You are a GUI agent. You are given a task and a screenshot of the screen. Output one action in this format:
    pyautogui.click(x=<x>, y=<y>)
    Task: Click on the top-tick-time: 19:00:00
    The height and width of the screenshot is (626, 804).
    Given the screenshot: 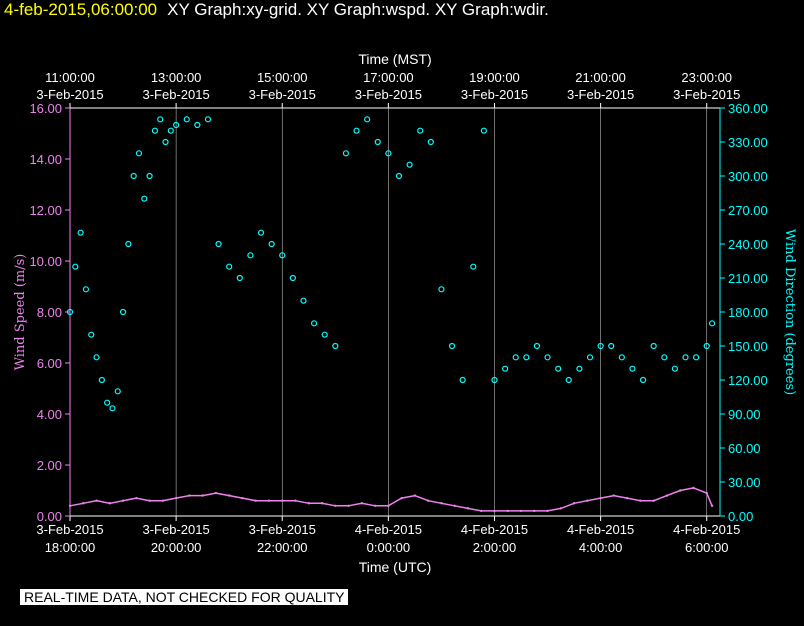 What is the action you would take?
    pyautogui.click(x=494, y=77)
    